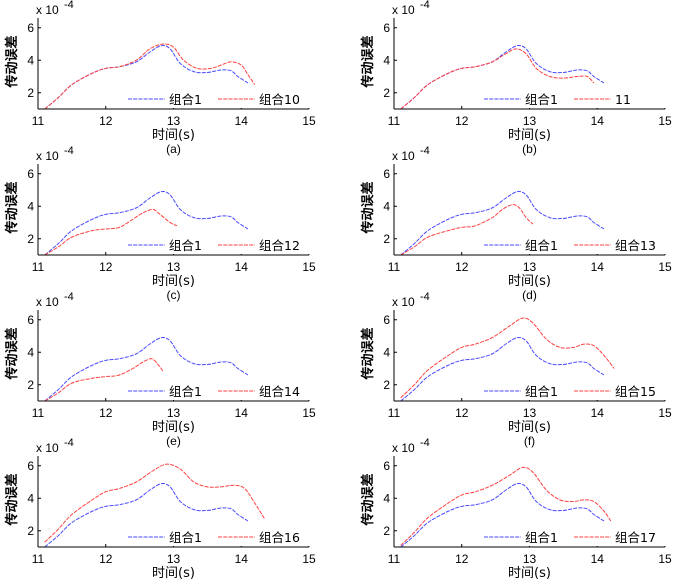 The height and width of the screenshot is (581, 673). What do you see at coordinates (279, 245) in the screenshot?
I see `legend-entry-1: 组合12` at bounding box center [279, 245].